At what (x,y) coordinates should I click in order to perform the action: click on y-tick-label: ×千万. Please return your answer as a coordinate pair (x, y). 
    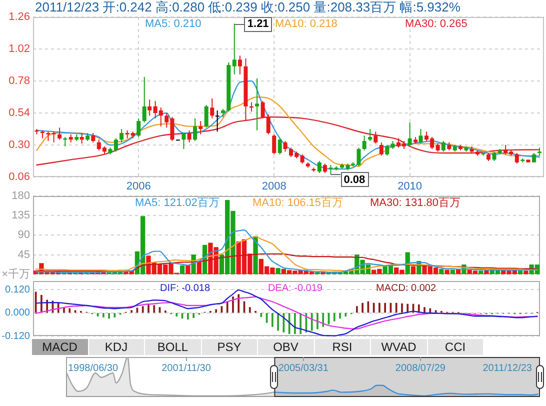
    Looking at the image, I should click on (16, 273).